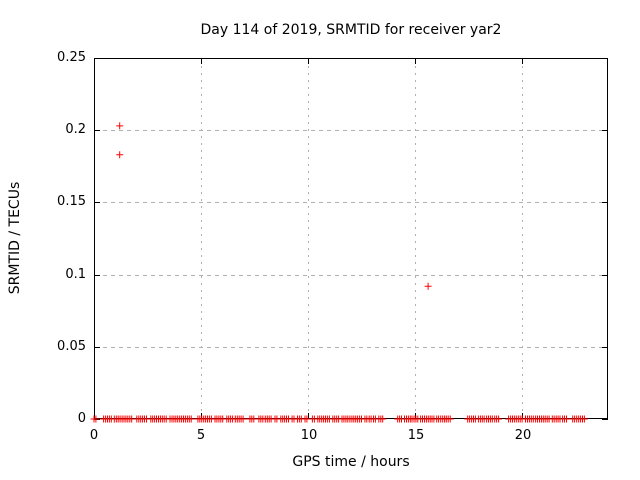 The image size is (640, 480). Describe the element at coordinates (81, 418) in the screenshot. I see `y-tick-label: 0` at that location.